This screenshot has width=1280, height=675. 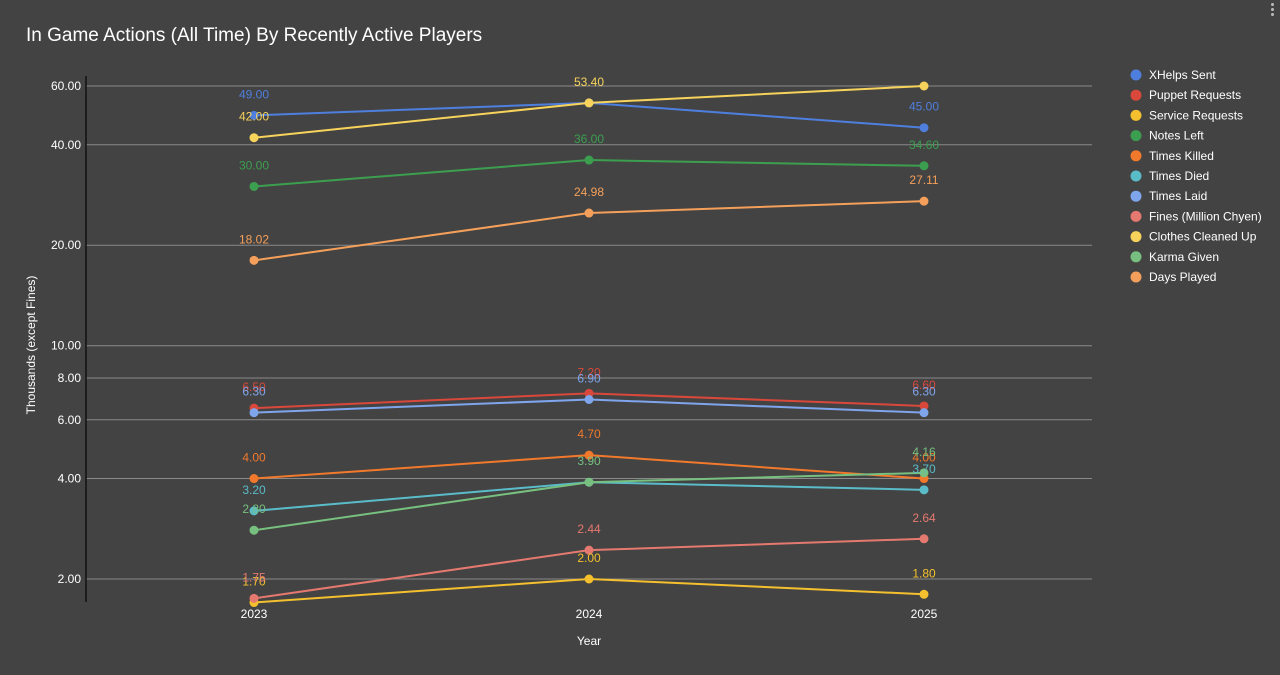 What do you see at coordinates (1178, 196) in the screenshot?
I see `legend-item: Times Laid` at bounding box center [1178, 196].